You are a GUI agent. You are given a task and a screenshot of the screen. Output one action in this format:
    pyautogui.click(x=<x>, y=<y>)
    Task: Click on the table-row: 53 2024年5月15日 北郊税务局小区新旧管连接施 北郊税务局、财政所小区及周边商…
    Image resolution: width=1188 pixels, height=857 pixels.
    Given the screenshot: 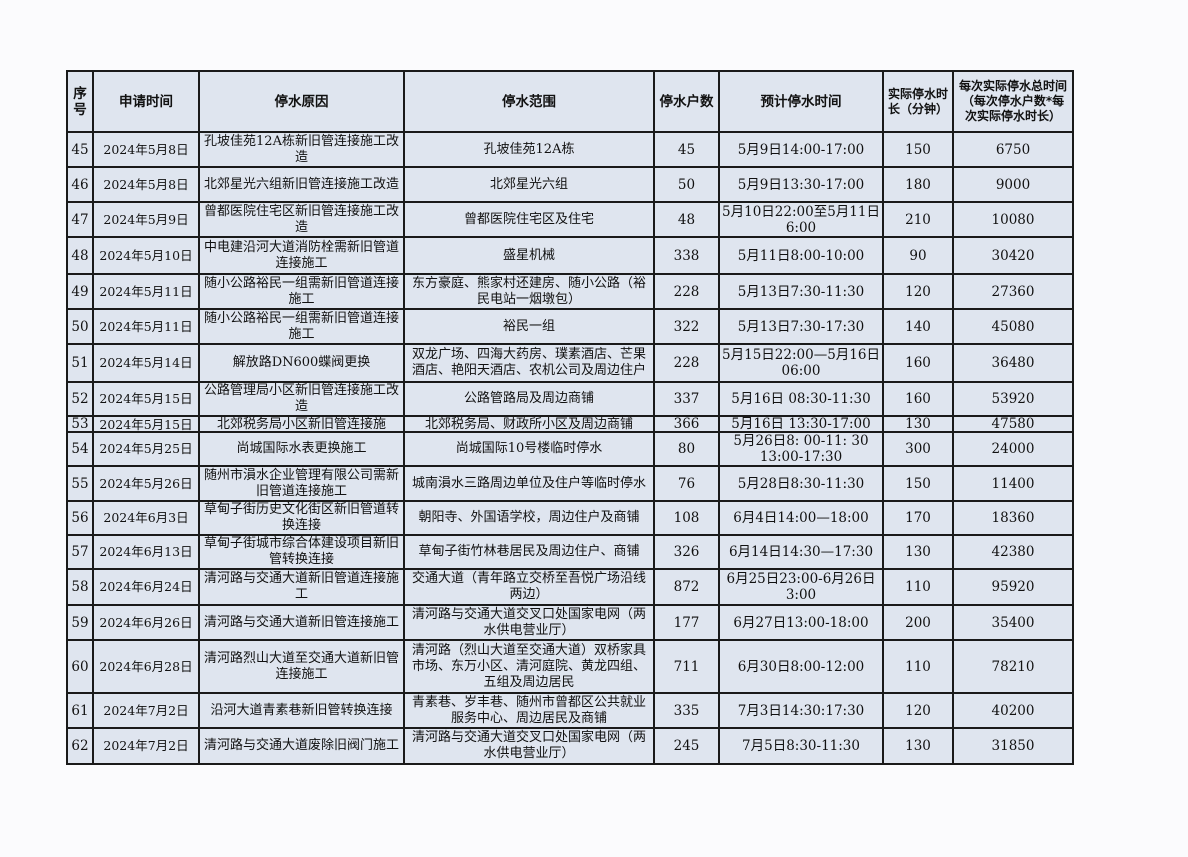 What is the action you would take?
    pyautogui.click(x=570, y=424)
    